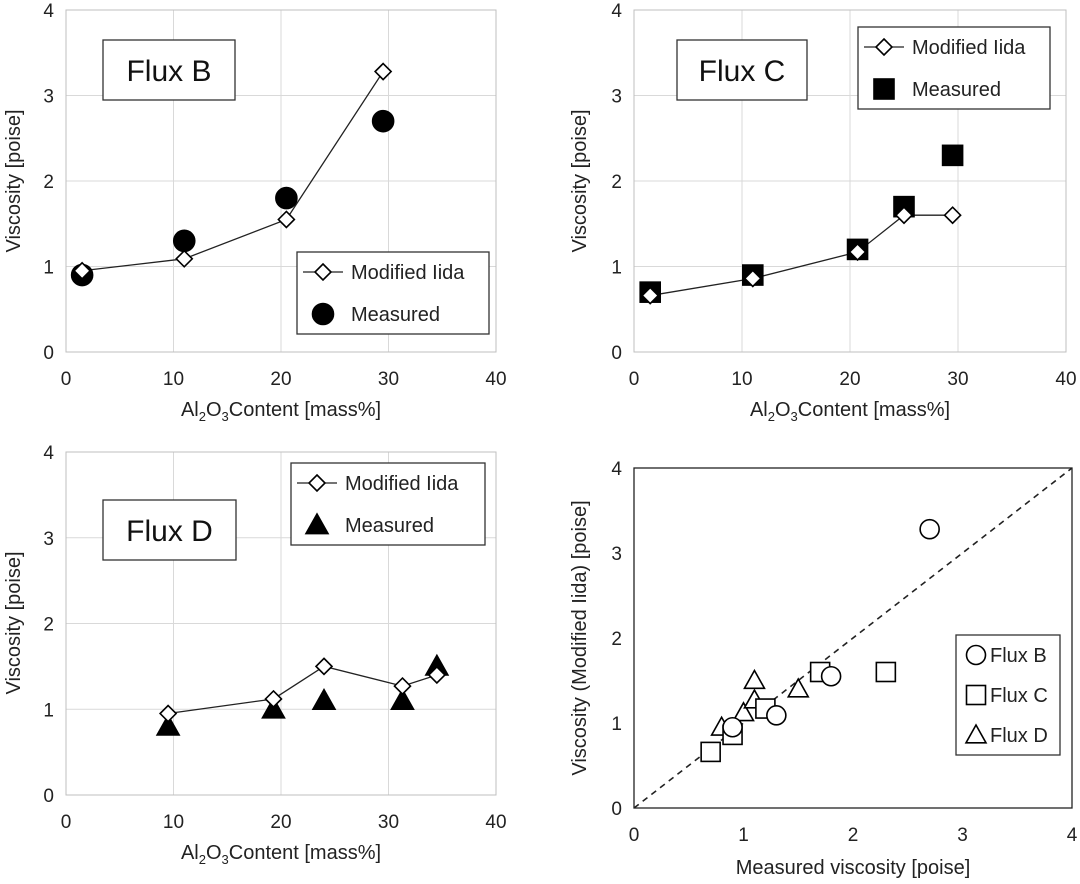 The width and height of the screenshot is (1080, 884). Describe the element at coordinates (616, 724) in the screenshot. I see `y-tick-label: 1` at that location.